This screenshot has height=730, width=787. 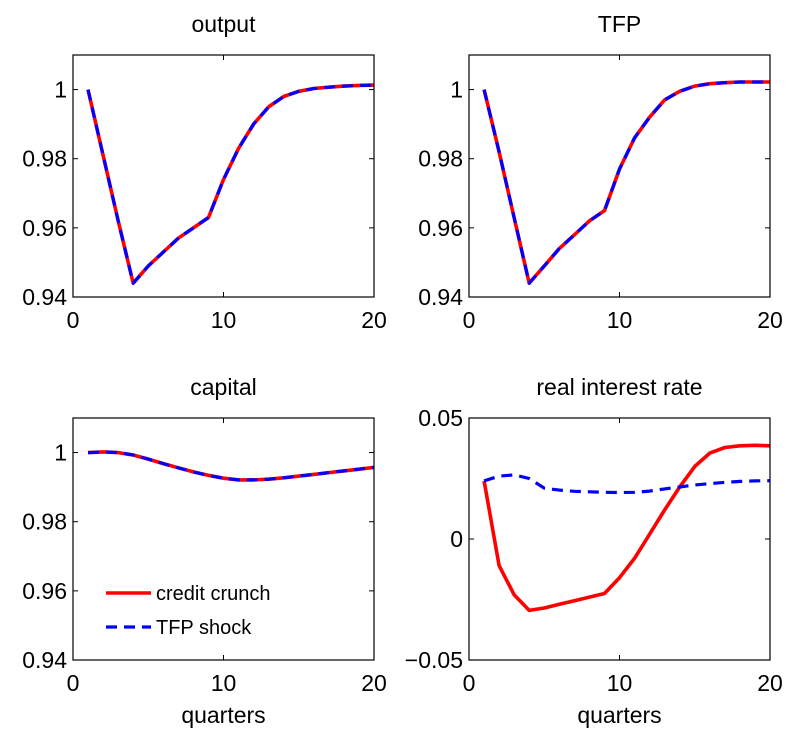 I want to click on y-tick-label: 0.05, so click(x=440, y=418).